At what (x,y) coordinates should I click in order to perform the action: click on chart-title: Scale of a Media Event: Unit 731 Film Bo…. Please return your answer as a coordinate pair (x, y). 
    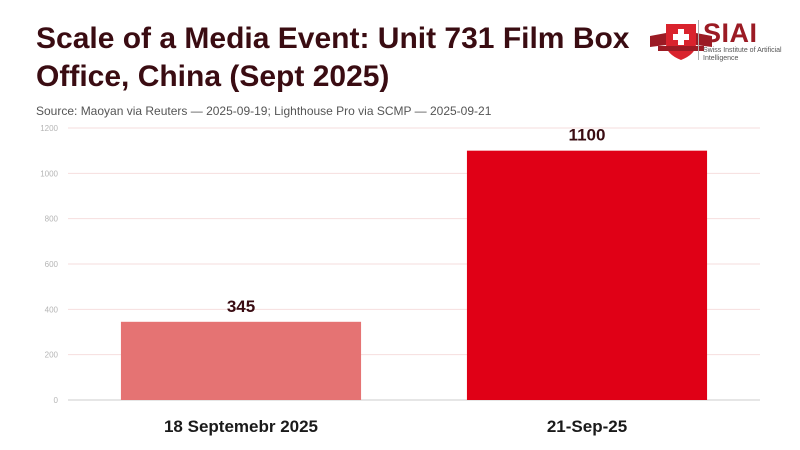
    Looking at the image, I should click on (333, 57).